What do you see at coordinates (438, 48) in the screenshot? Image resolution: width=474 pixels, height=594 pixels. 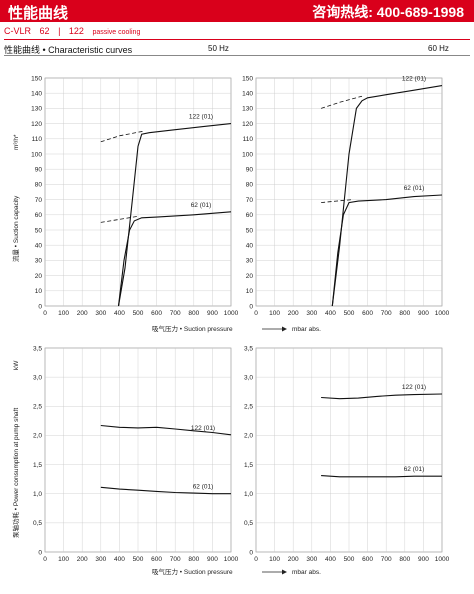 I see `frequency-60hz: 60 Hz` at bounding box center [438, 48].